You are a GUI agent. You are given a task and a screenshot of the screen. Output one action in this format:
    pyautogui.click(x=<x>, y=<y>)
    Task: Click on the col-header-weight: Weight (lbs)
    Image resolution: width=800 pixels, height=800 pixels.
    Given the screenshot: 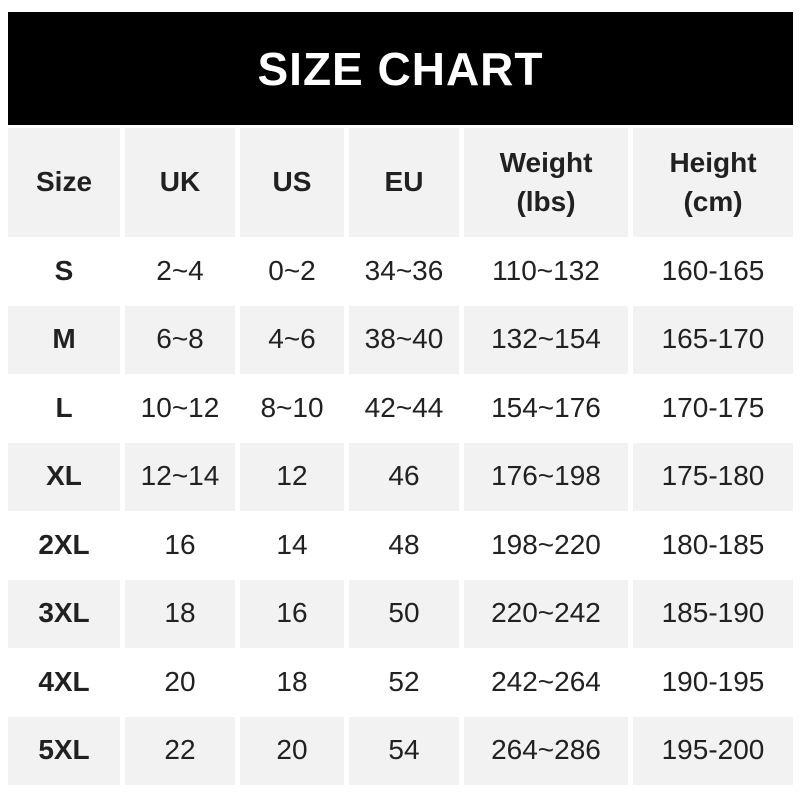 What is the action you would take?
    pyautogui.click(x=546, y=182)
    